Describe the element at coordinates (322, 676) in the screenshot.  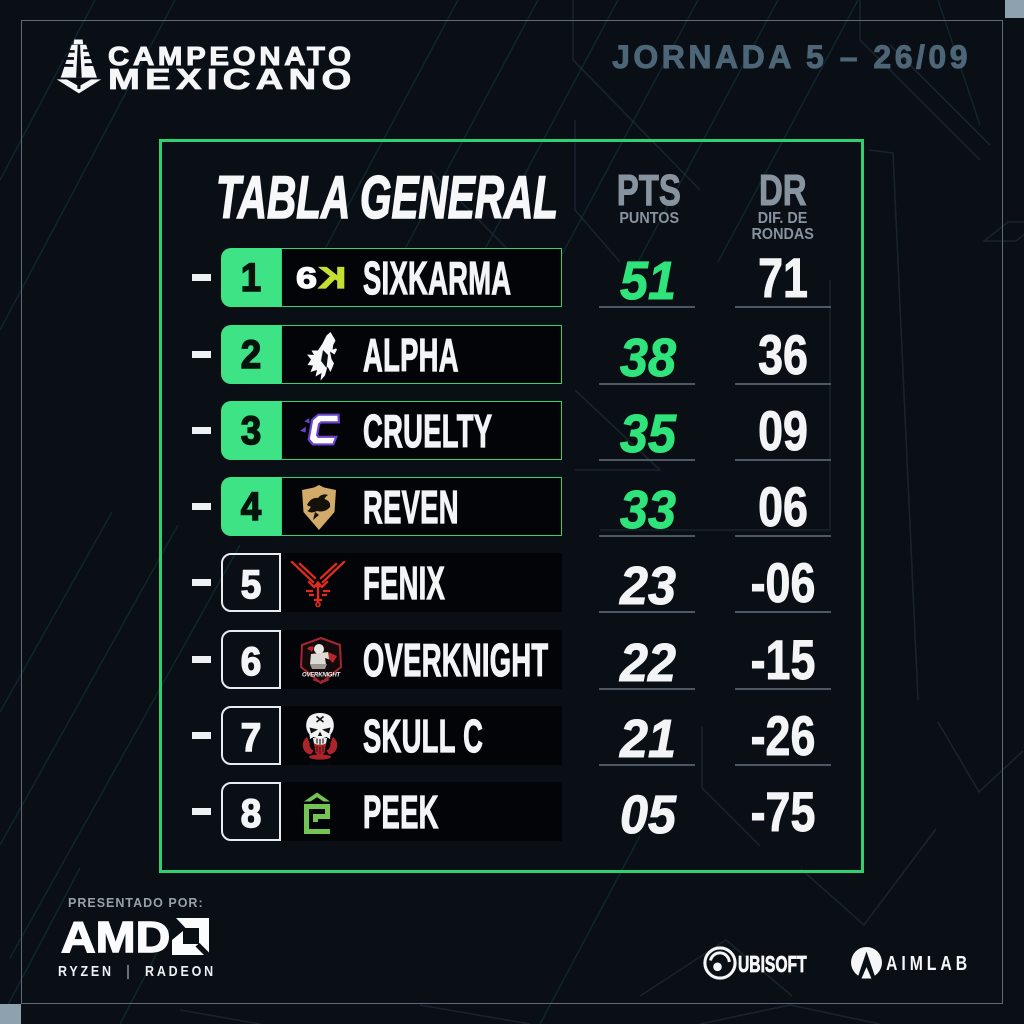
I see `svg-text: OVERKNIGHT` at that location.